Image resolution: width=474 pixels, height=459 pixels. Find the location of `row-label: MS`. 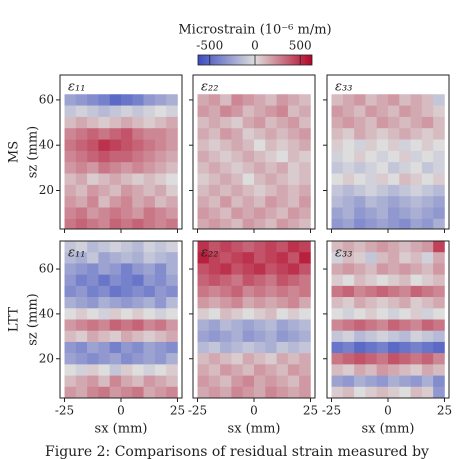

row-label: MS is located at coordinates (14, 152).